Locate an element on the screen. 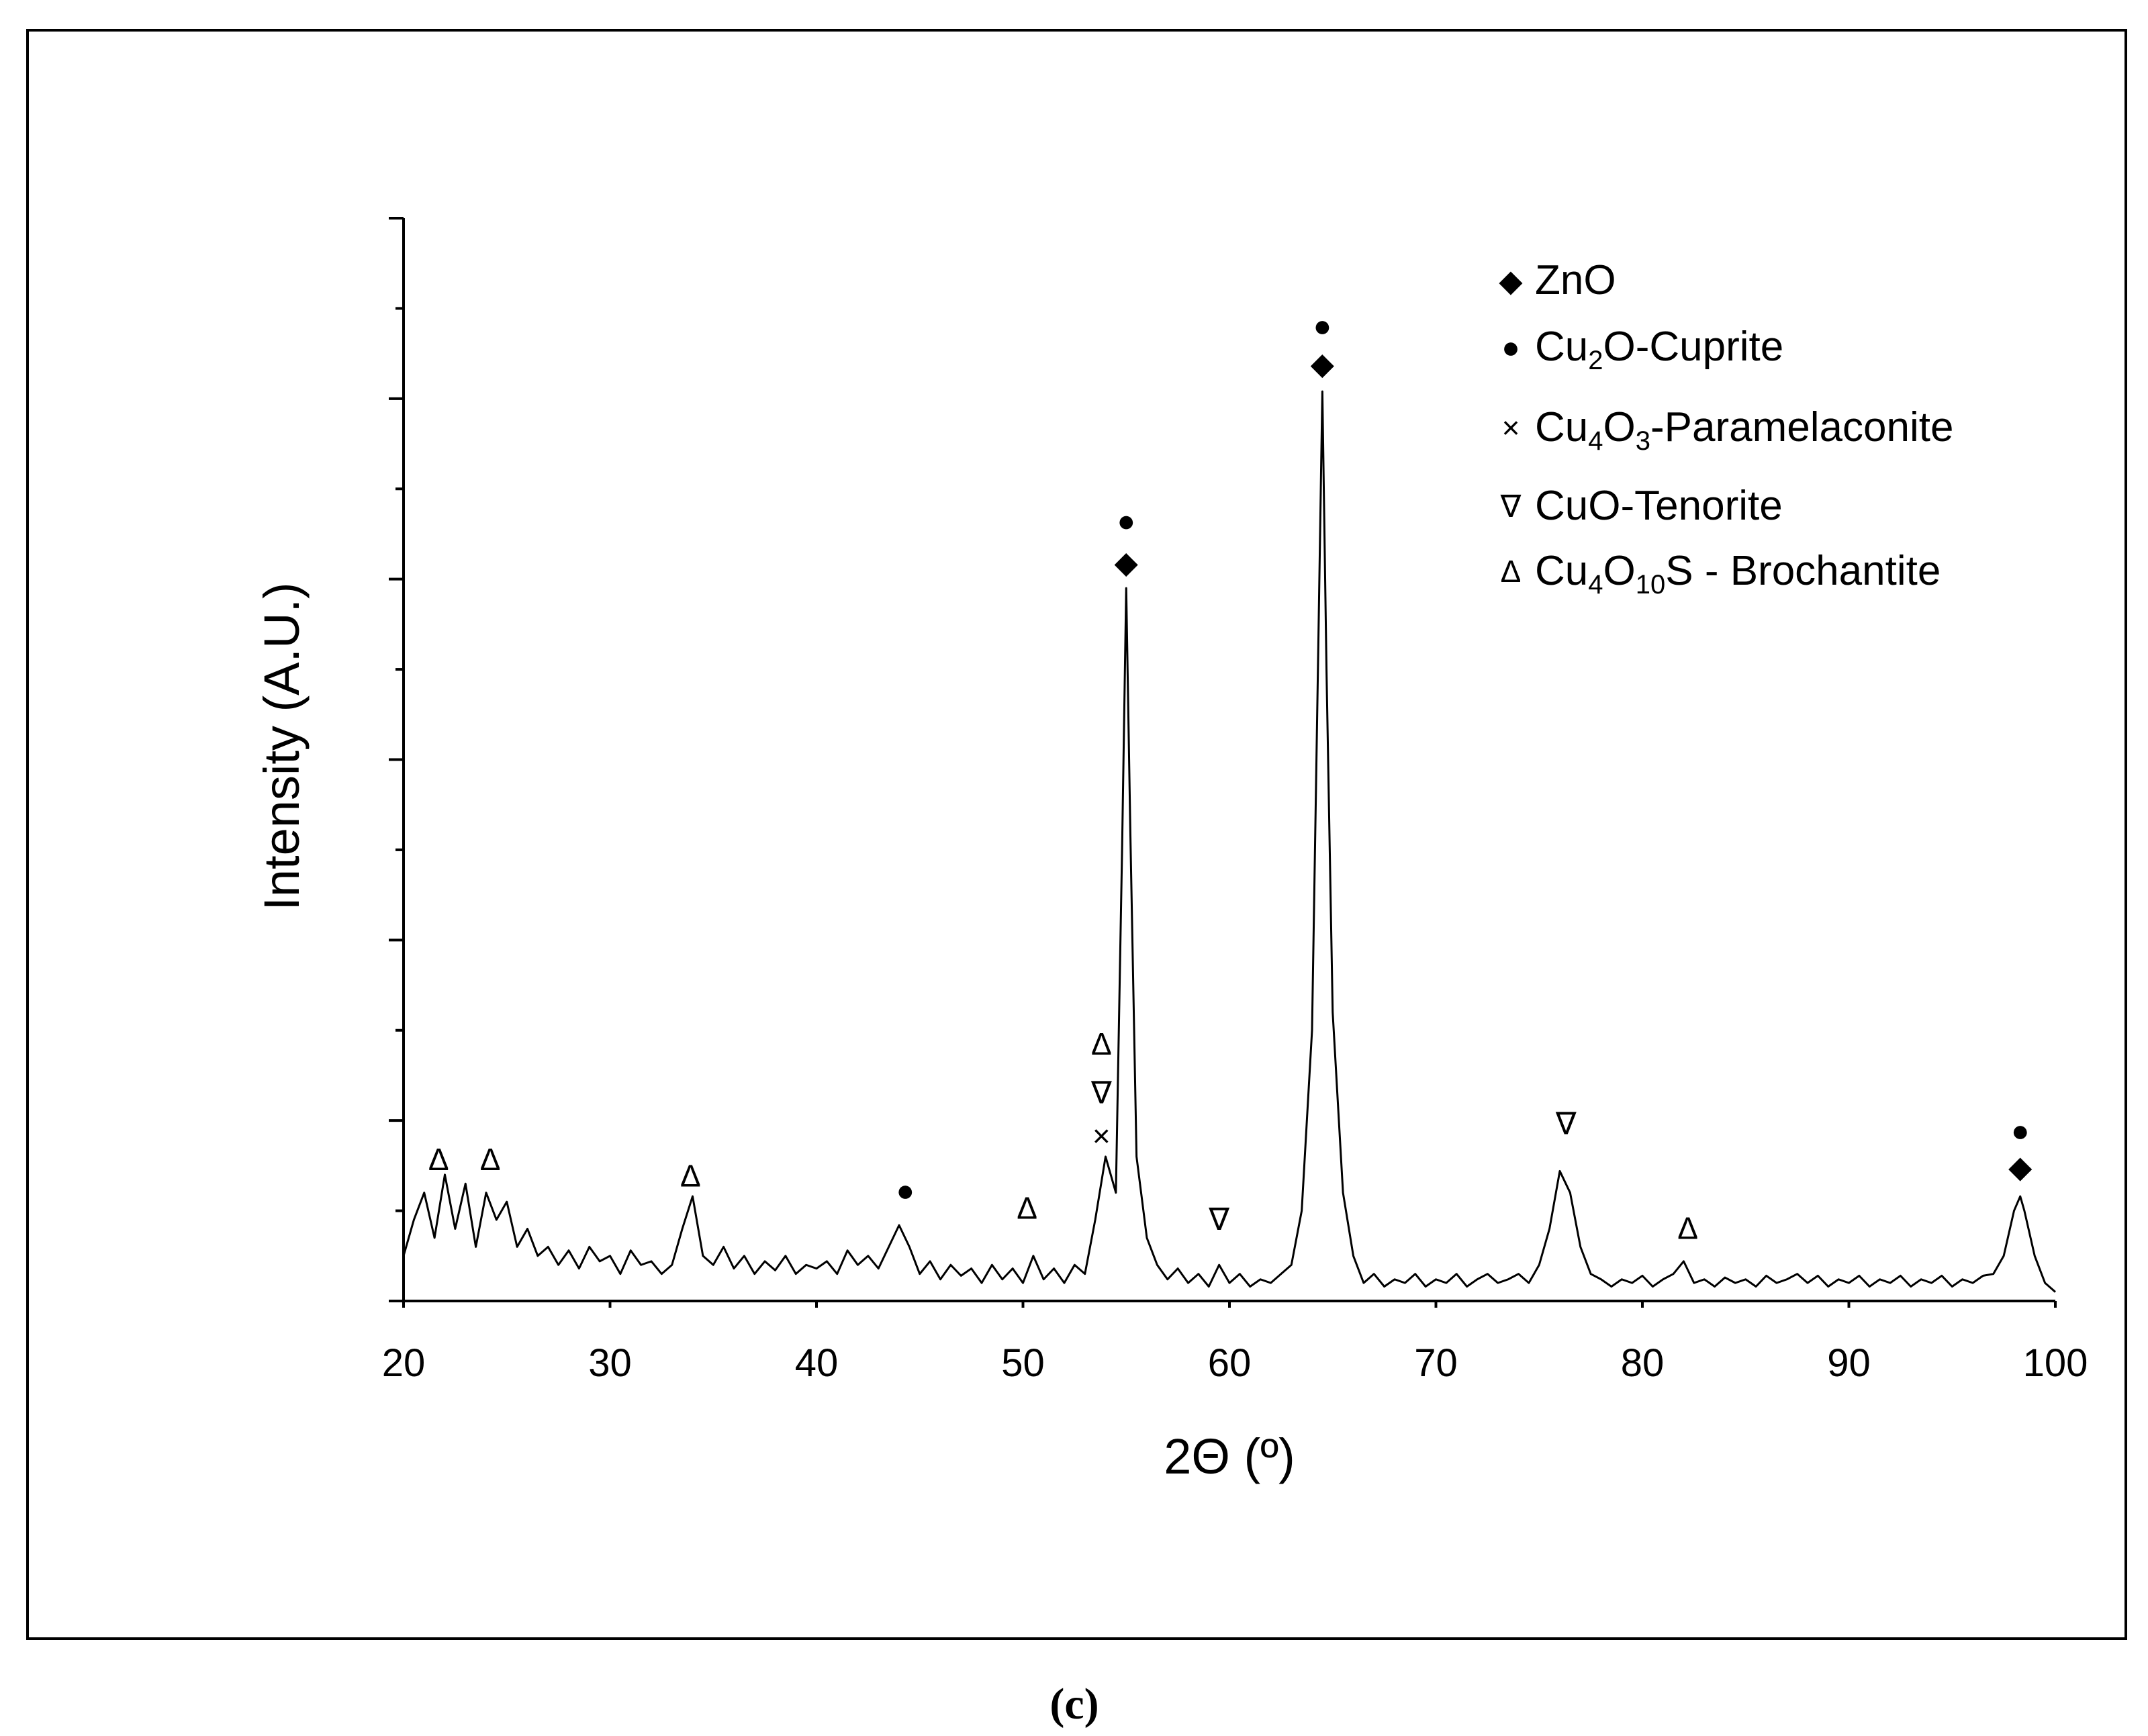 The image size is (2148, 1736). legend-symbol: ∇ is located at coordinates (1511, 506).